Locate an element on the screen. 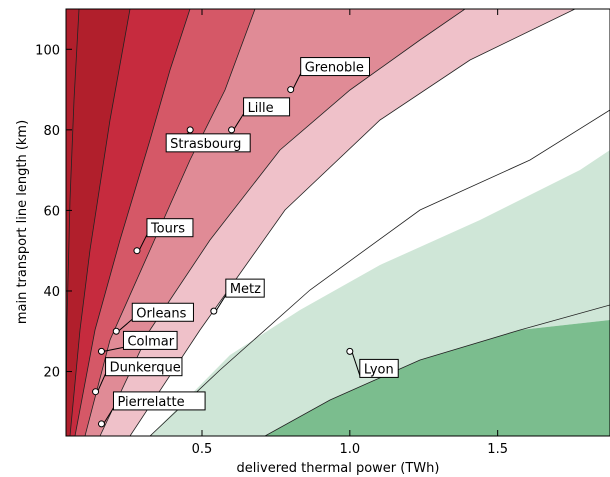 The height and width of the screenshot is (477, 610). city-label: Dunkerque is located at coordinates (145, 368).